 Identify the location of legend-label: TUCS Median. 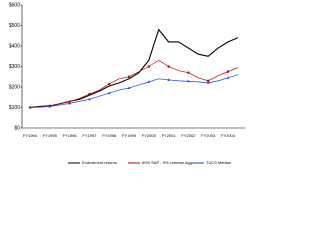
(218, 162).